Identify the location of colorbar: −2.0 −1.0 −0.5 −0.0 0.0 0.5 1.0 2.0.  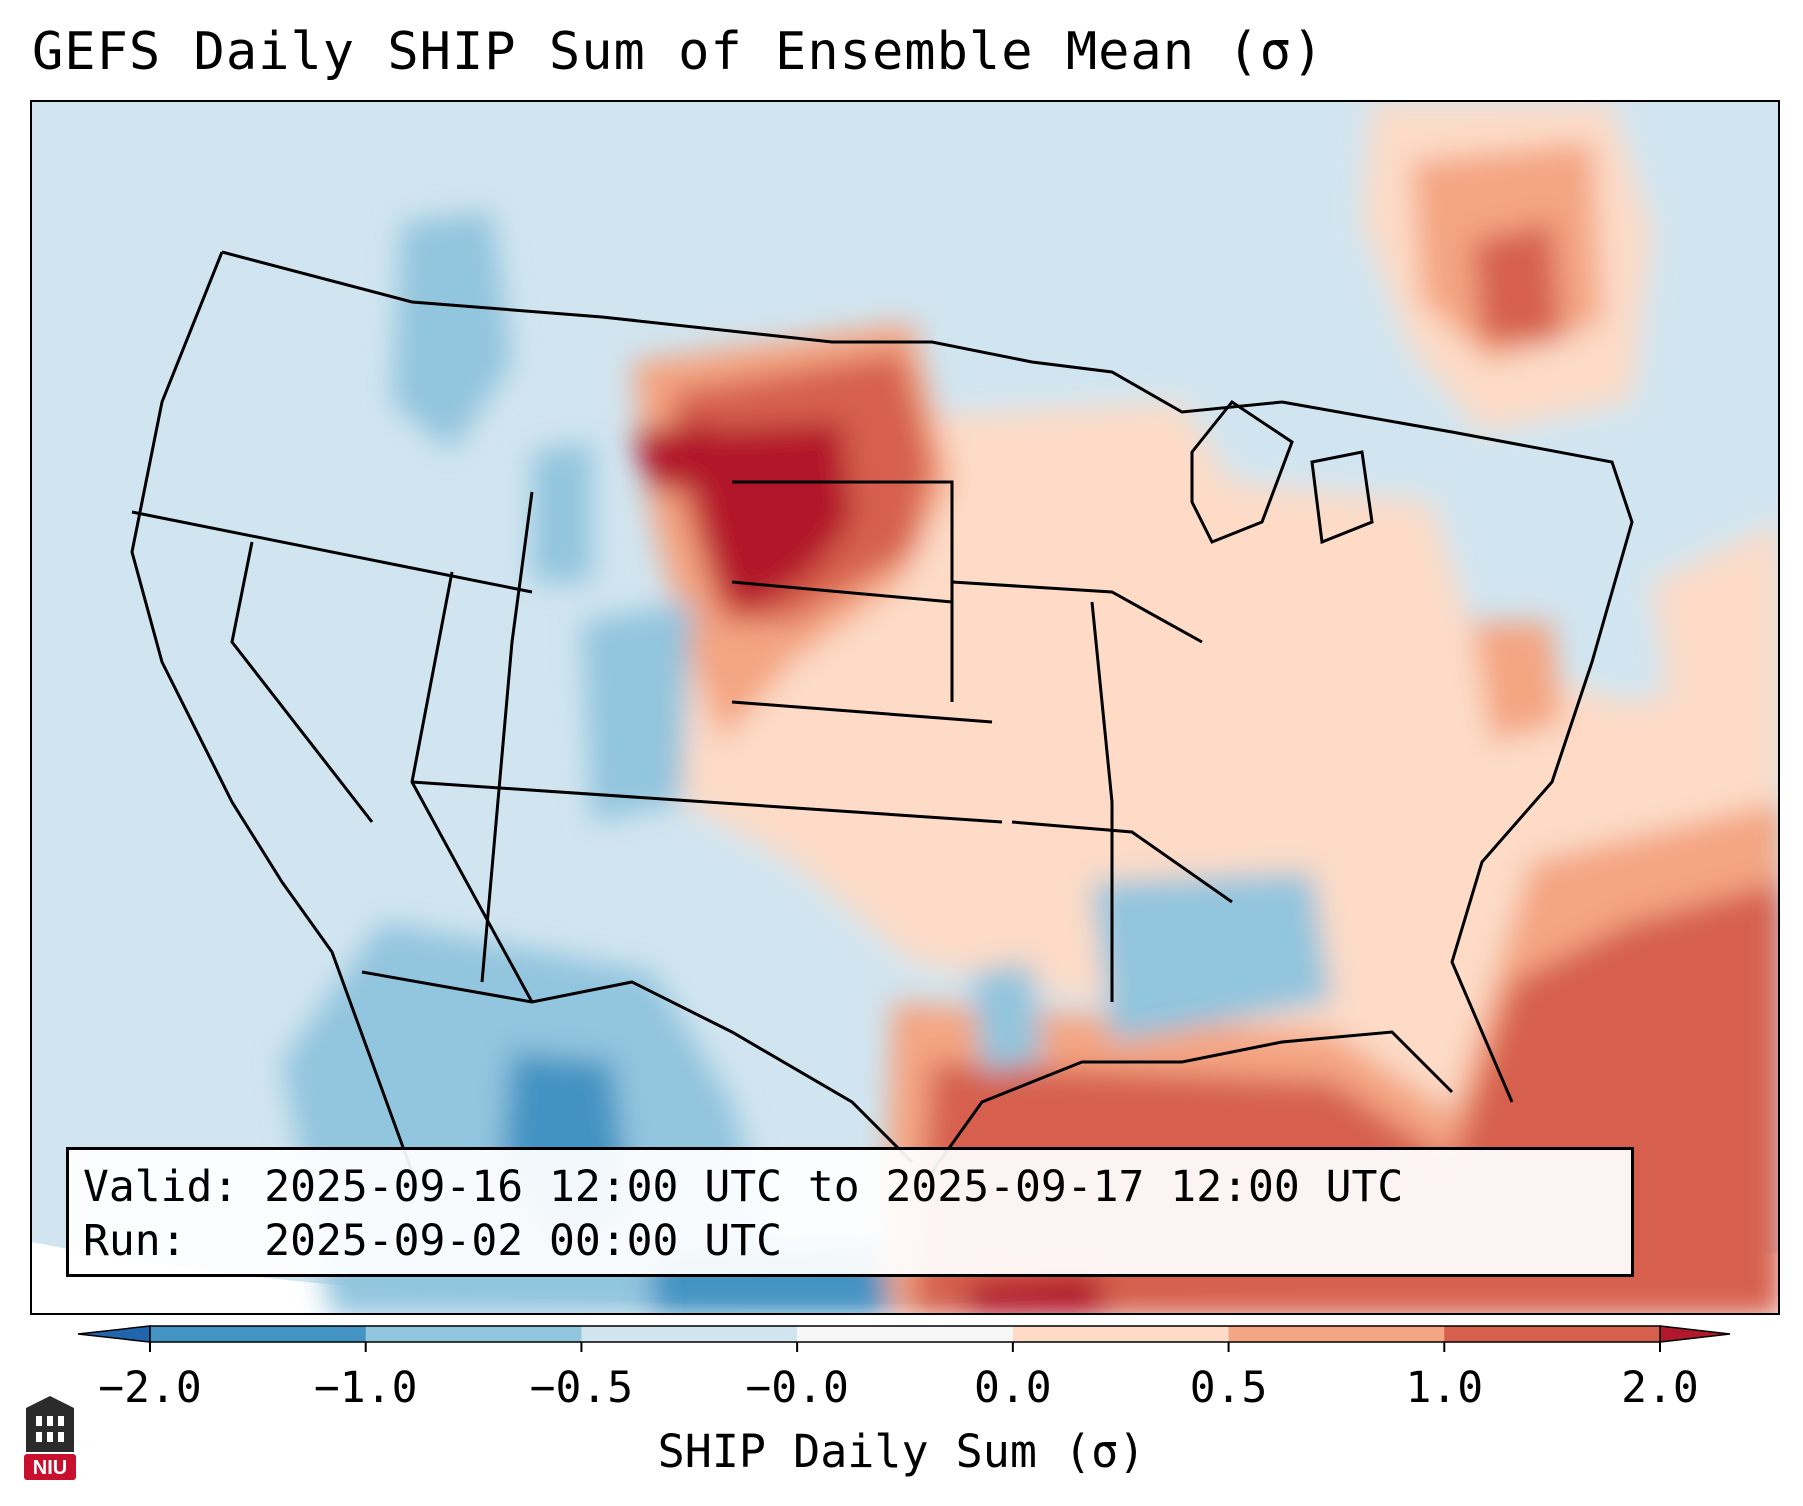
(904, 1369).